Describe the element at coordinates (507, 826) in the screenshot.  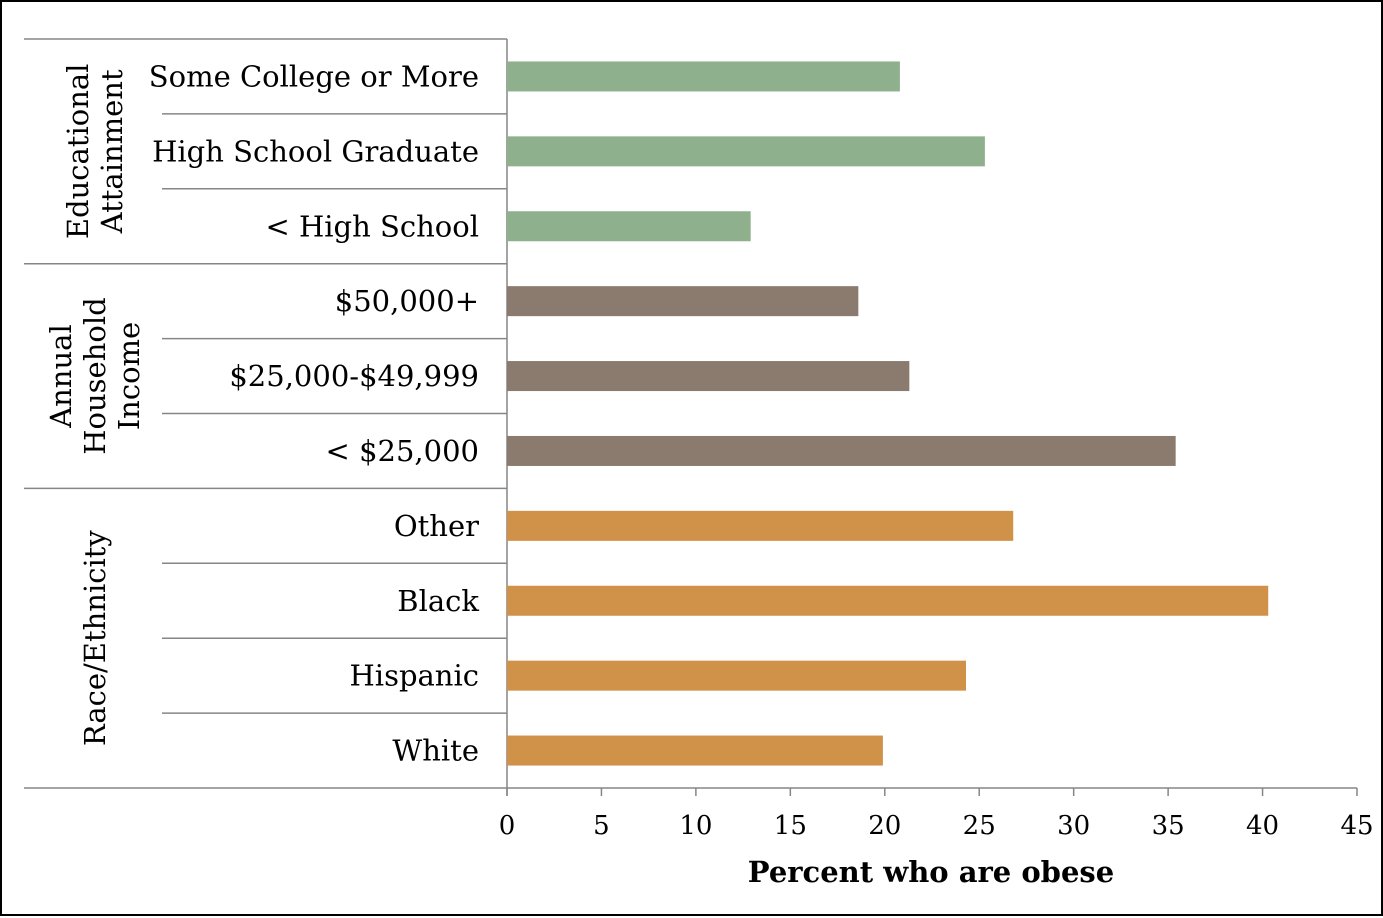
I see `x-tick-label: 0` at that location.